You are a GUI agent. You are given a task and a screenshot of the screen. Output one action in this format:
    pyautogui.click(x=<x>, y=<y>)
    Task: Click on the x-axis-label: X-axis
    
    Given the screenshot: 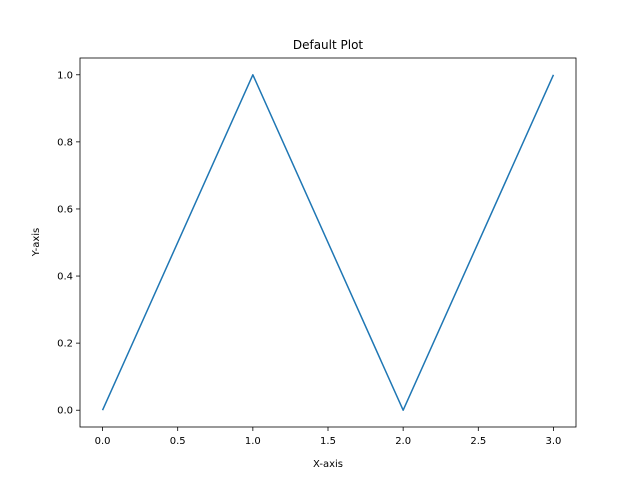 What is the action you would take?
    pyautogui.click(x=328, y=464)
    